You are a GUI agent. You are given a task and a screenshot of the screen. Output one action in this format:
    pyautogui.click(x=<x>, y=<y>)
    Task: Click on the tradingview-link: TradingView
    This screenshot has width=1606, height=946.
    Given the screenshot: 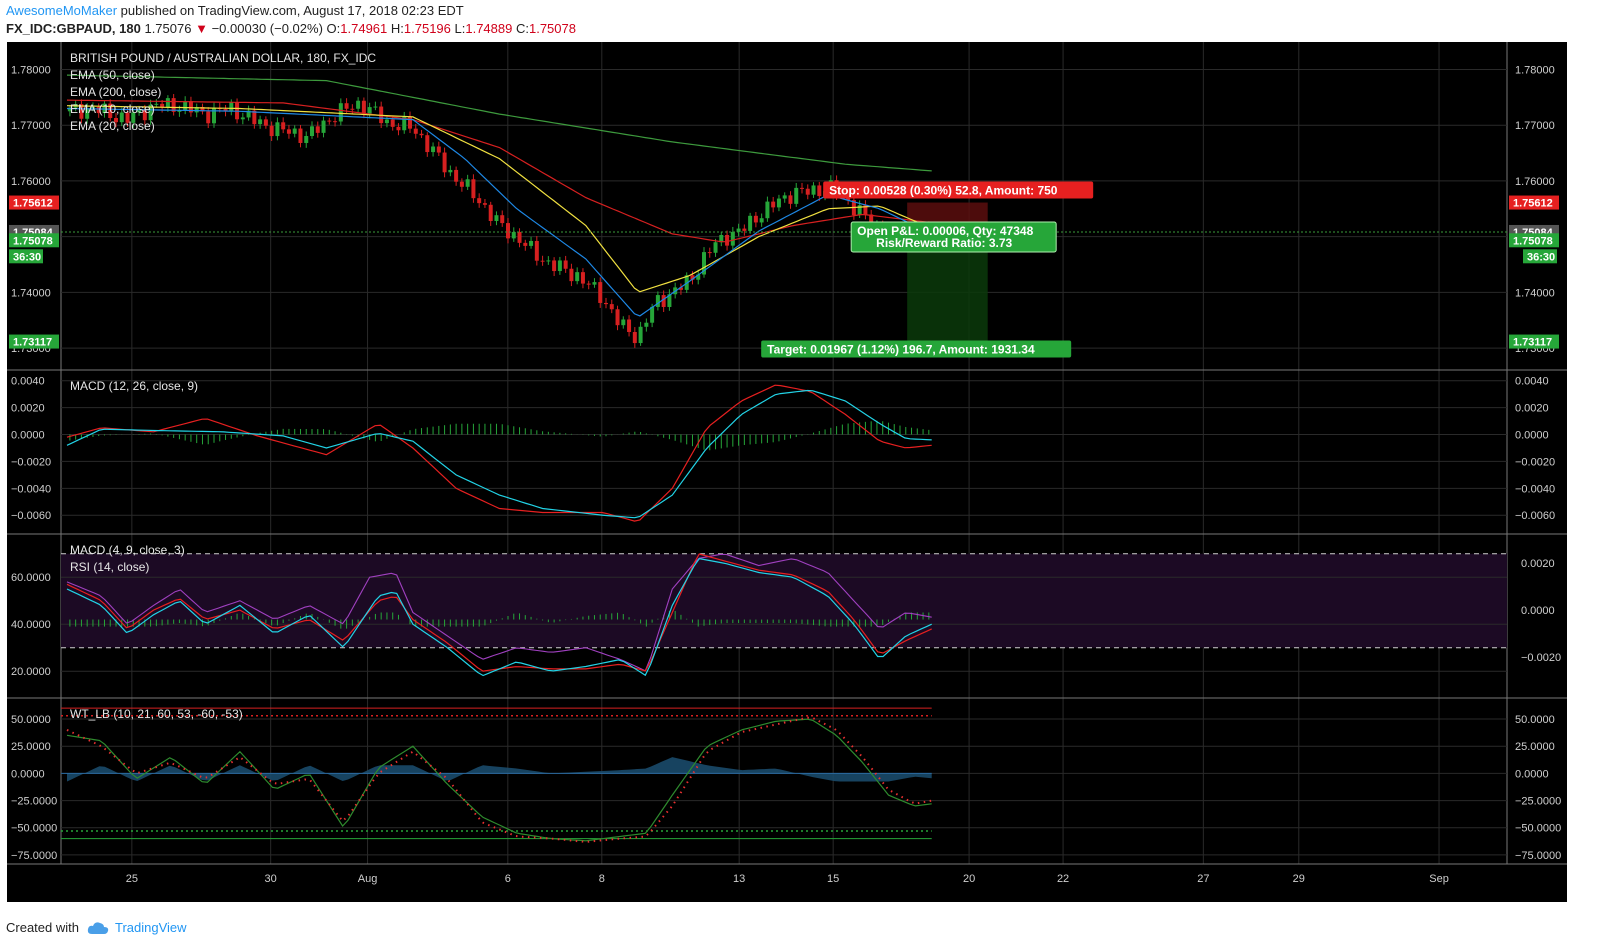 What is the action you would take?
    pyautogui.click(x=137, y=927)
    